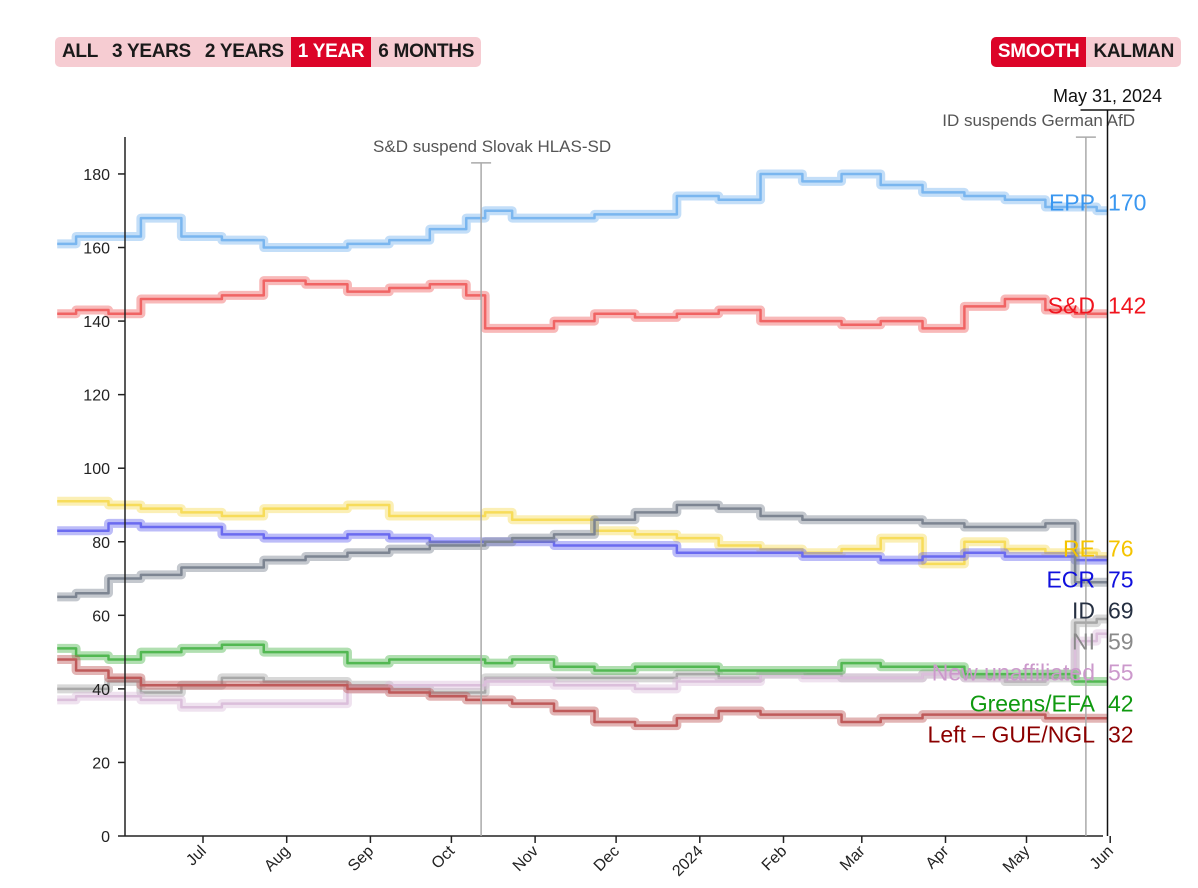 The height and width of the screenshot is (888, 1198). Describe the element at coordinates (526, 859) in the screenshot. I see `x-tick-label: Nov` at that location.